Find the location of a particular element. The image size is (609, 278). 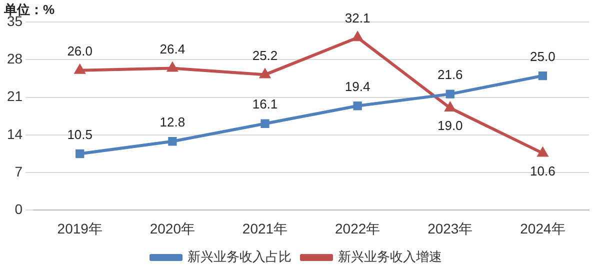

data-label: 19.0 is located at coordinates (450, 126).